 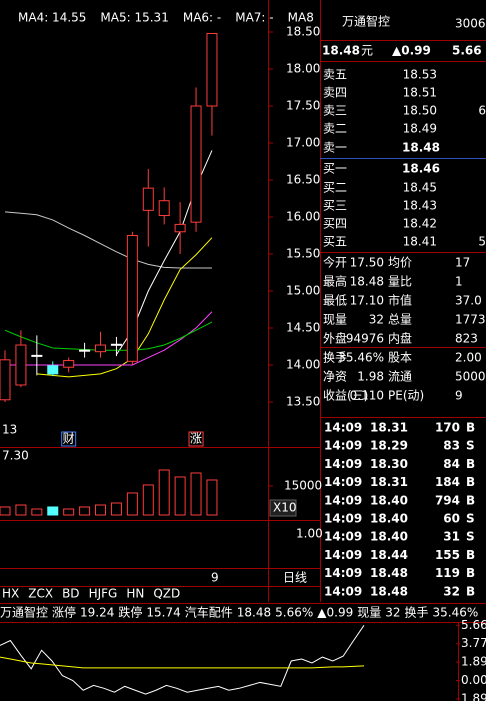 I want to click on status-item: 32, so click(x=392, y=613).